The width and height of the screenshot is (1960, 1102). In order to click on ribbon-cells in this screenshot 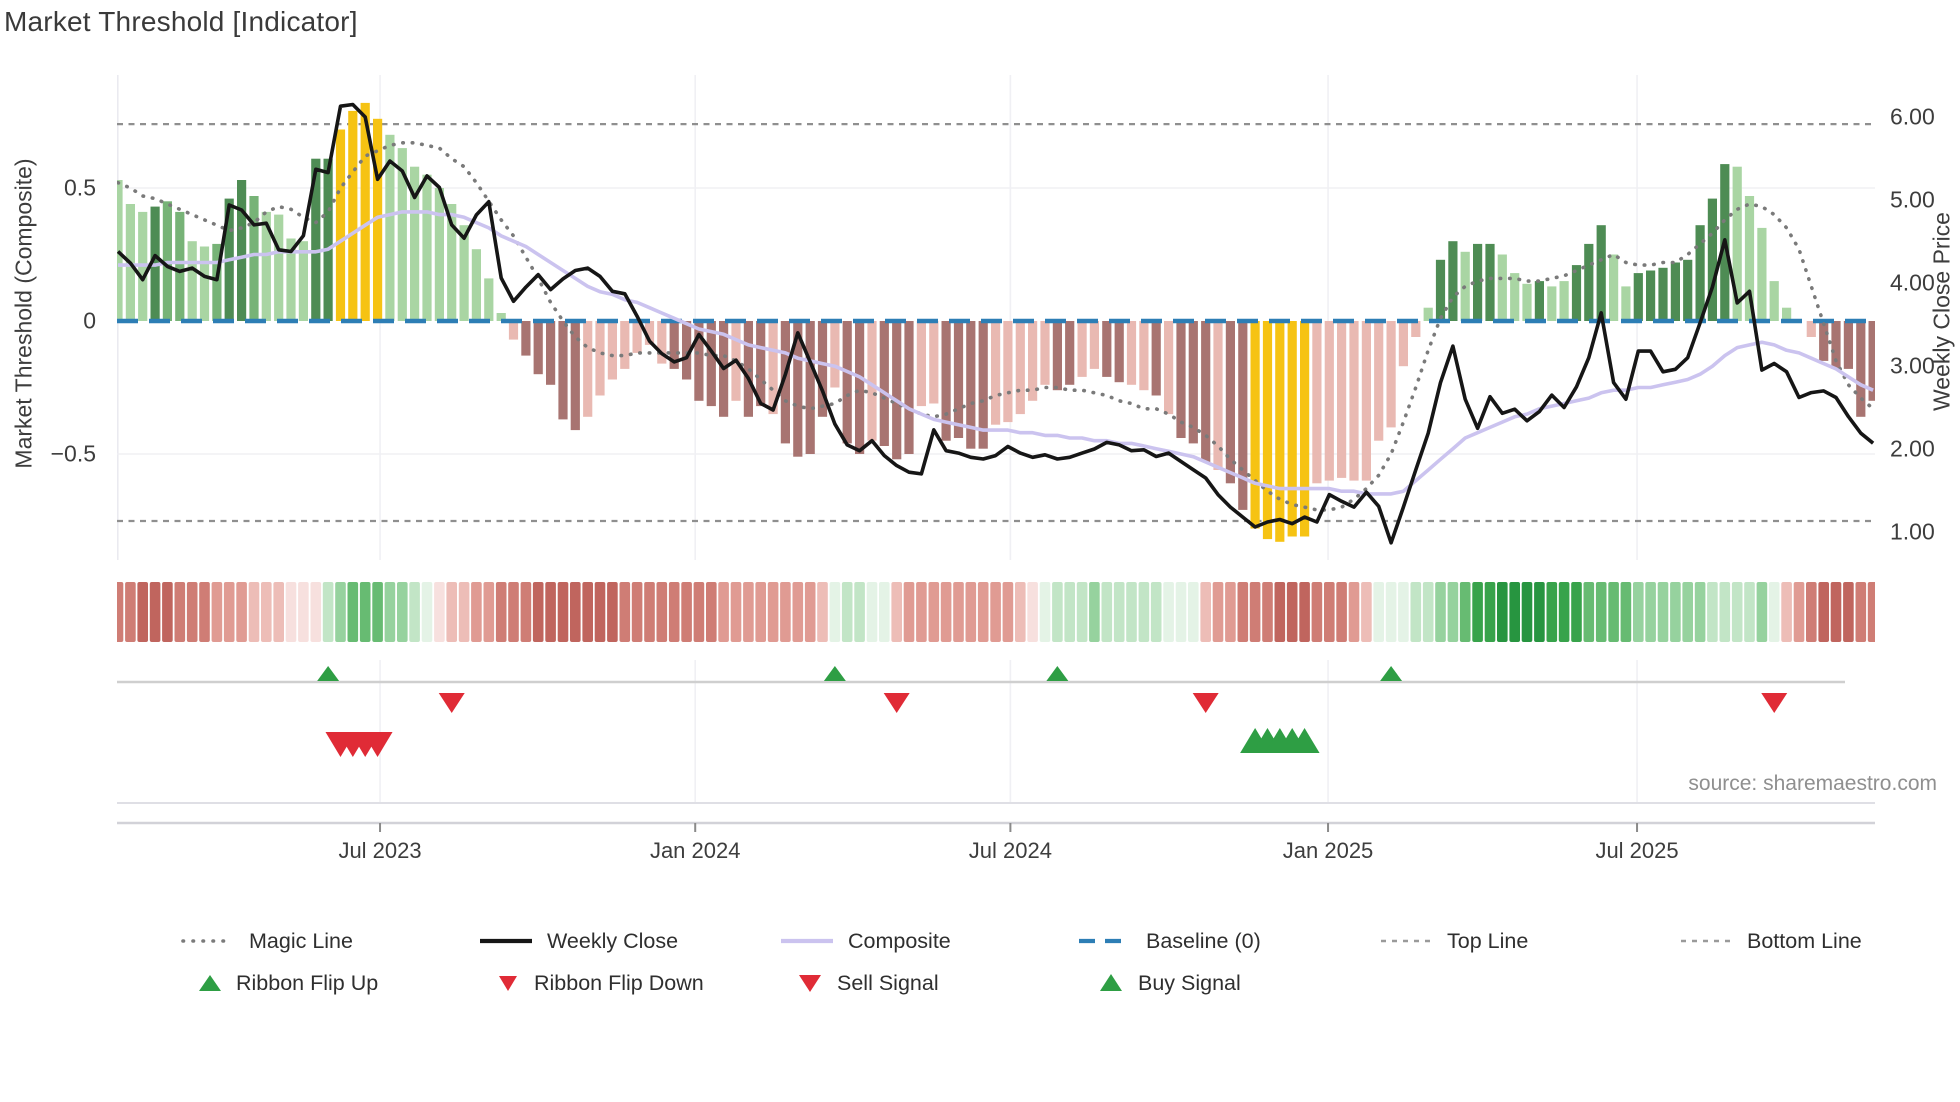, I will do `click(996, 612)`.